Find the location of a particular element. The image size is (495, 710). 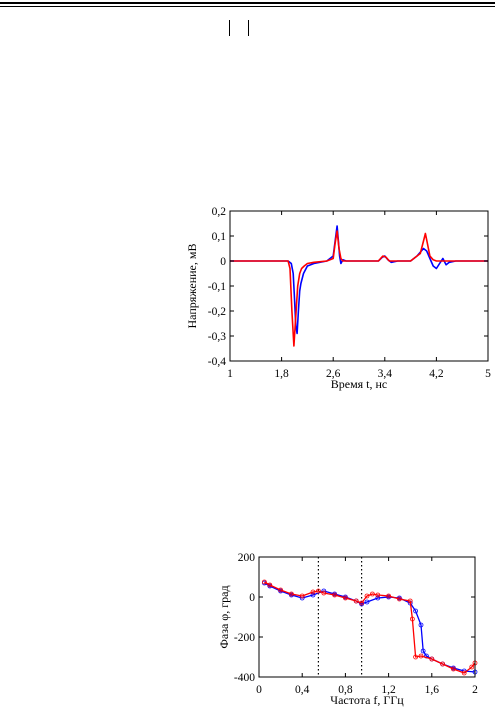

y-tick-label: 0,2 is located at coordinates (219, 212).